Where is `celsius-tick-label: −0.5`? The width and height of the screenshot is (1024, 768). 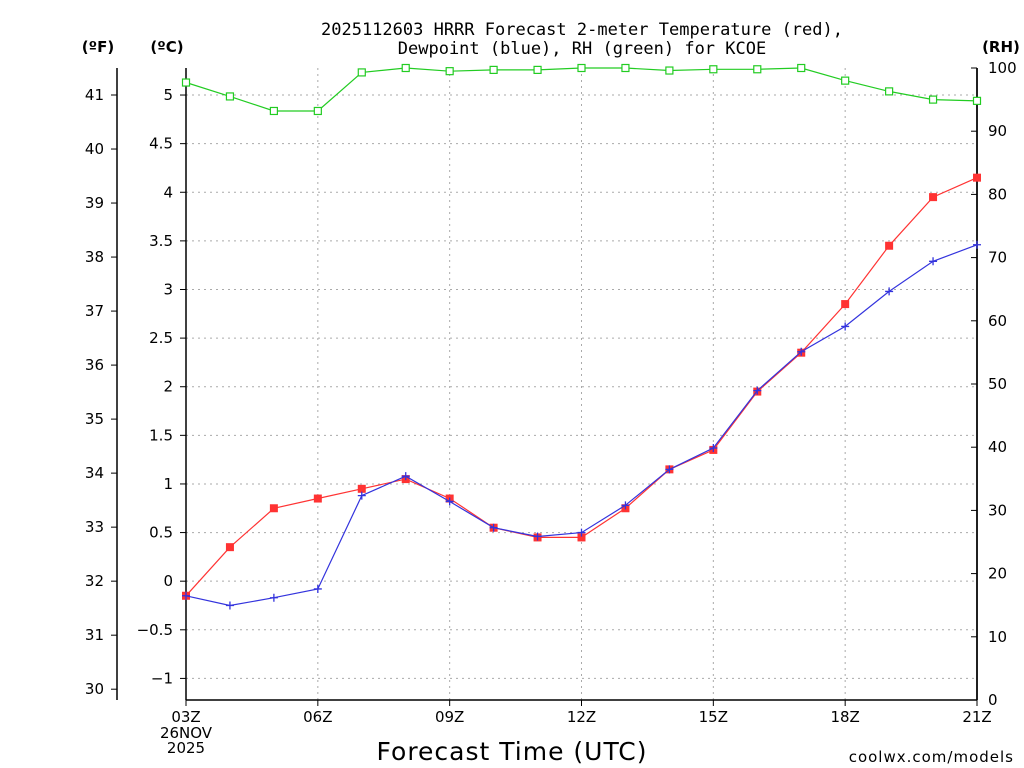
celsius-tick-label: −0.5 is located at coordinates (155, 630).